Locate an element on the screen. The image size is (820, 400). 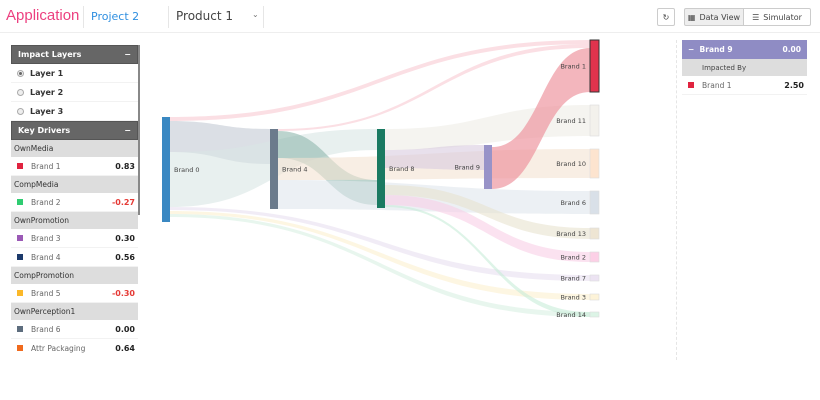
layer-label: Layer 2 is located at coordinates (47, 92).